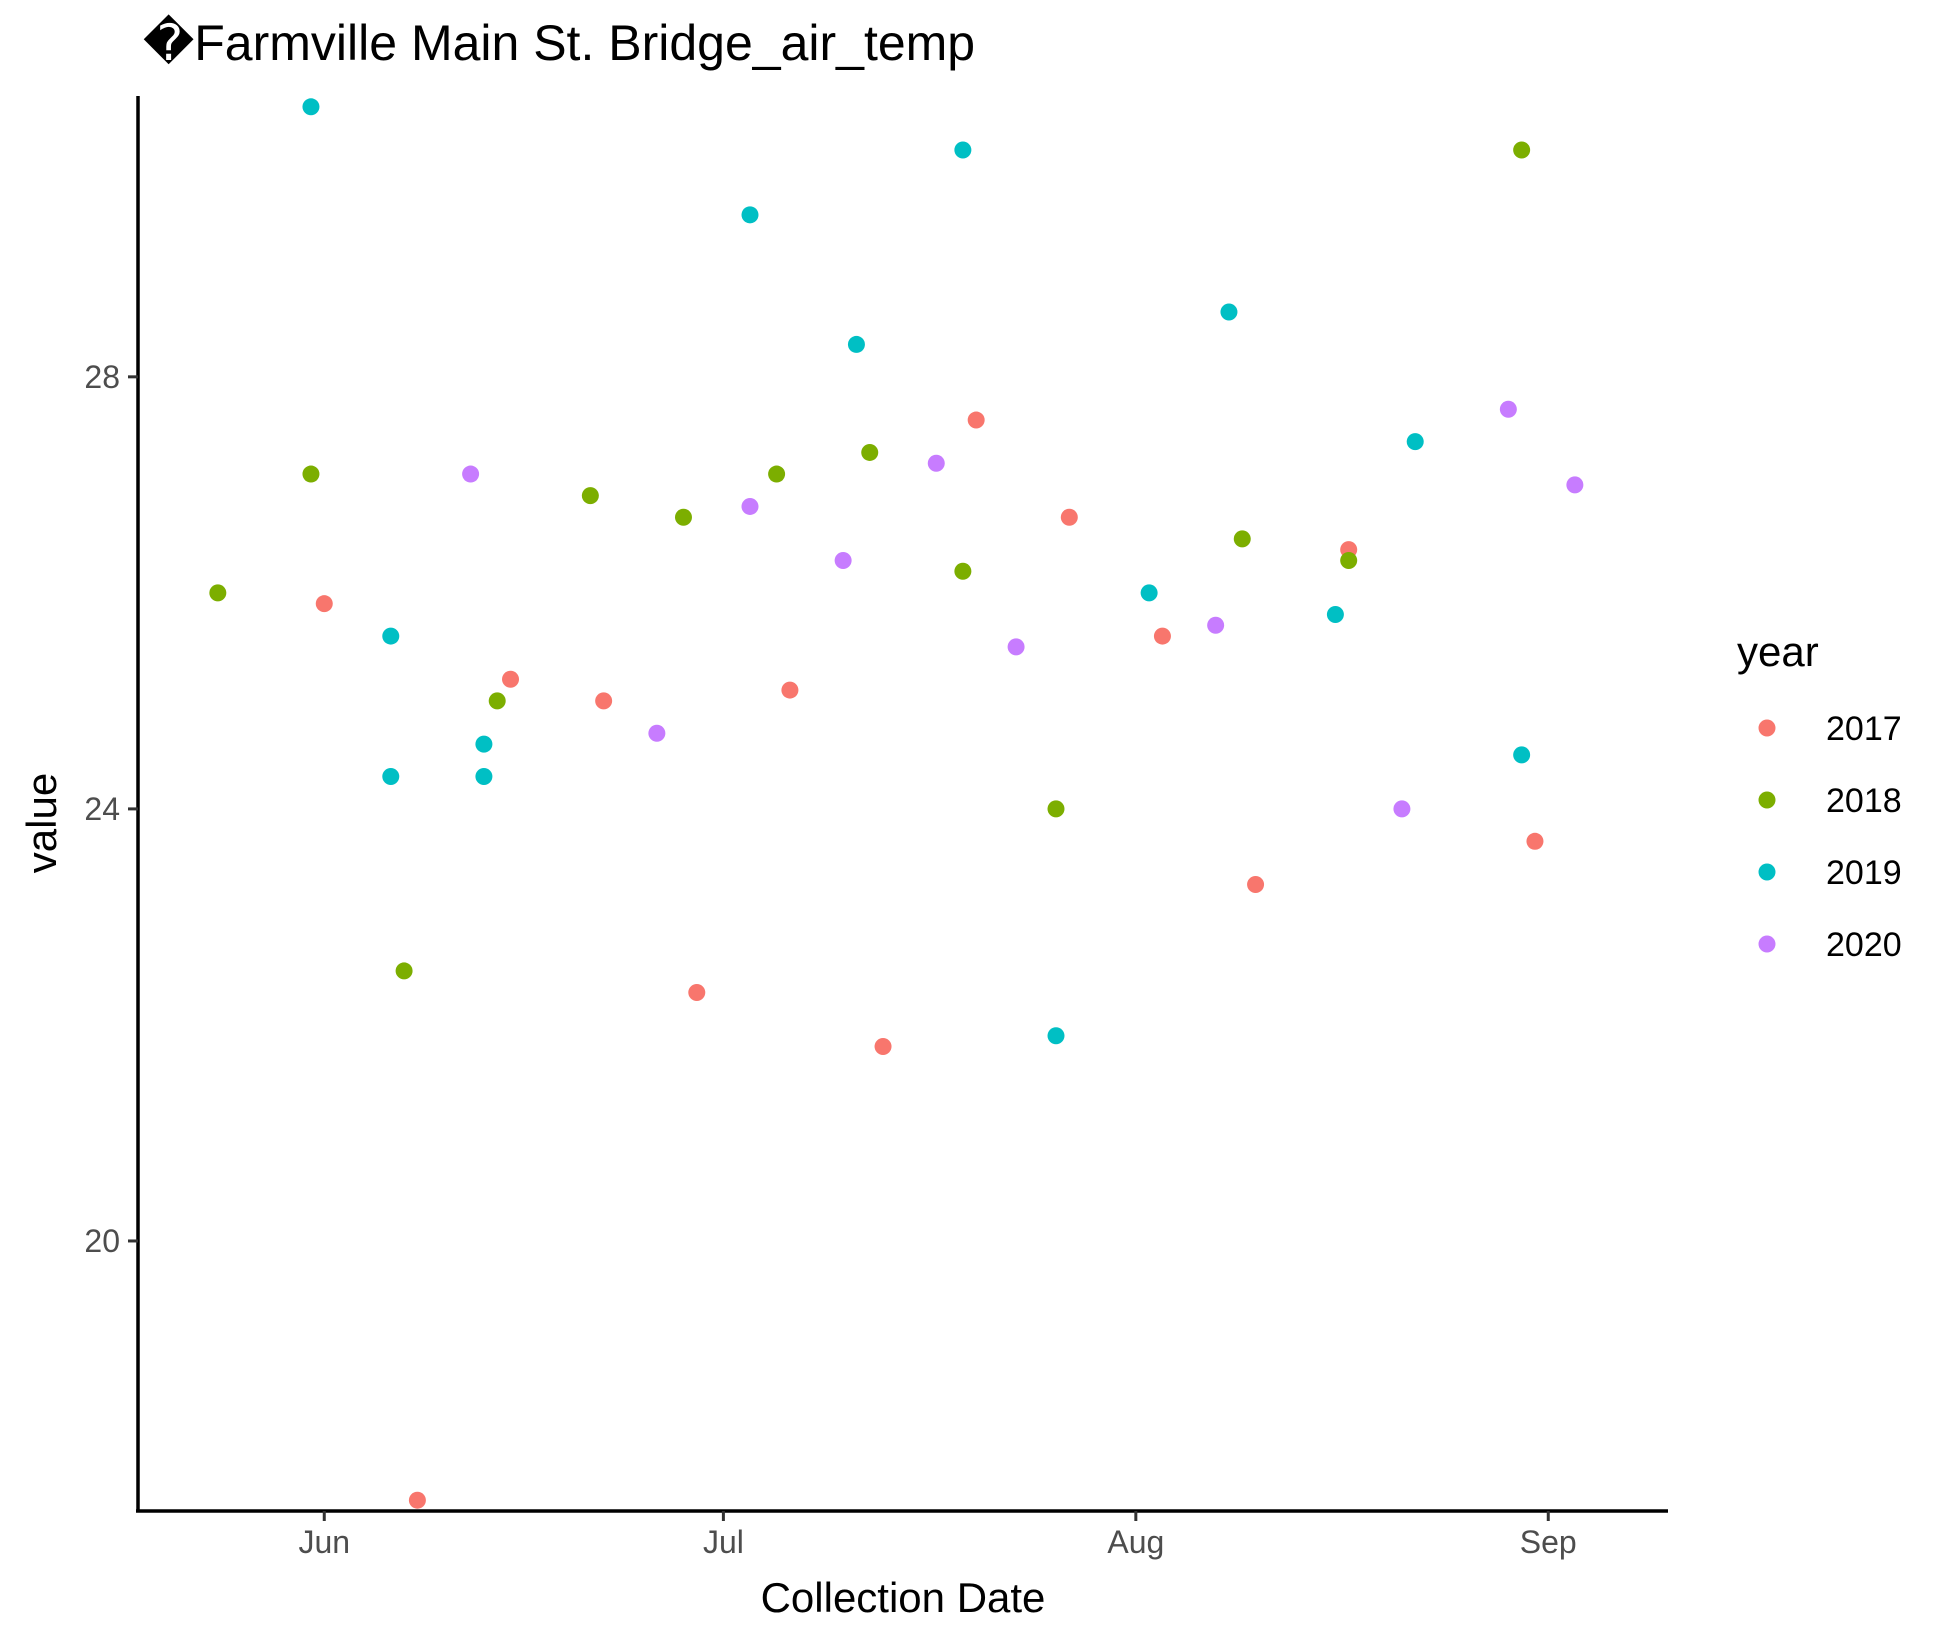 This screenshot has width=1945, height=1633. What do you see at coordinates (1135, 1542) in the screenshot?
I see `x-tick-label: Aug` at bounding box center [1135, 1542].